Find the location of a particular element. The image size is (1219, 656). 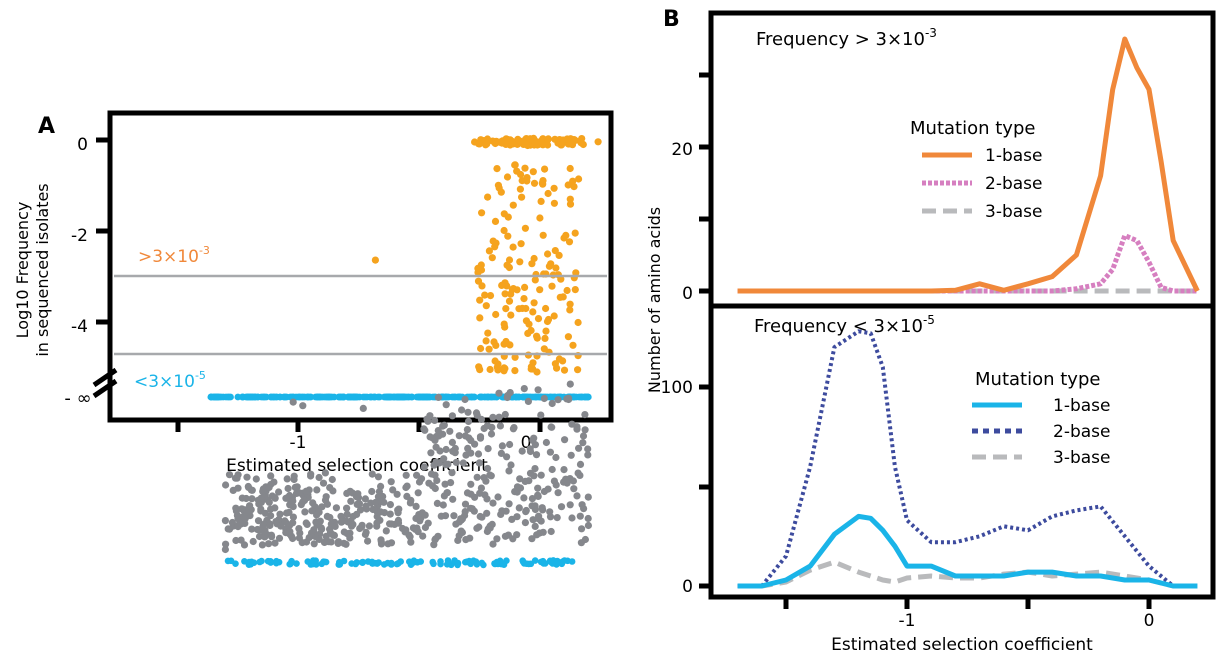

top-legend-label-3base: 3-base is located at coordinates (1013, 212).